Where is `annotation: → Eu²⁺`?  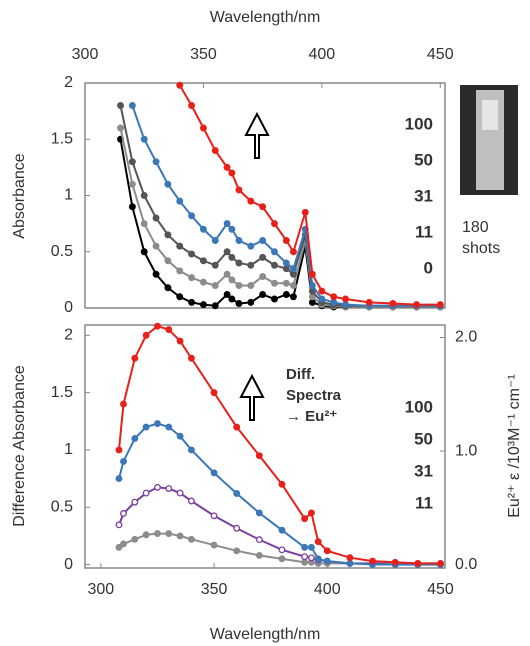
annotation: → Eu²⁺ is located at coordinates (311, 416).